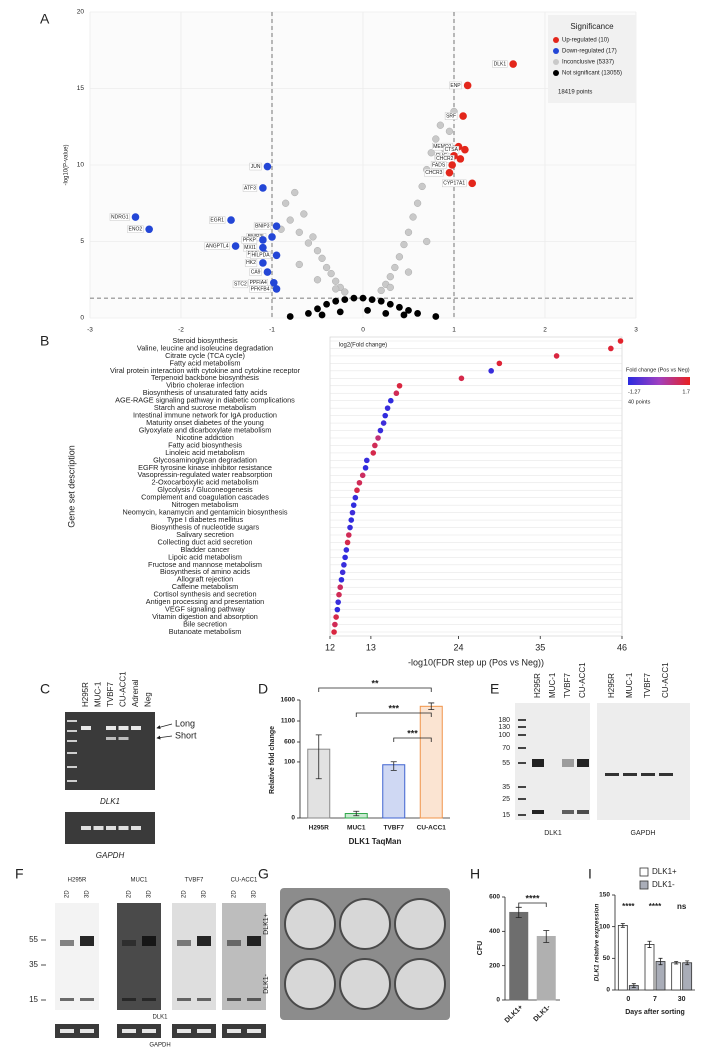  What do you see at coordinates (263, 874) in the screenshot?
I see `panel-letter: G` at bounding box center [263, 874].